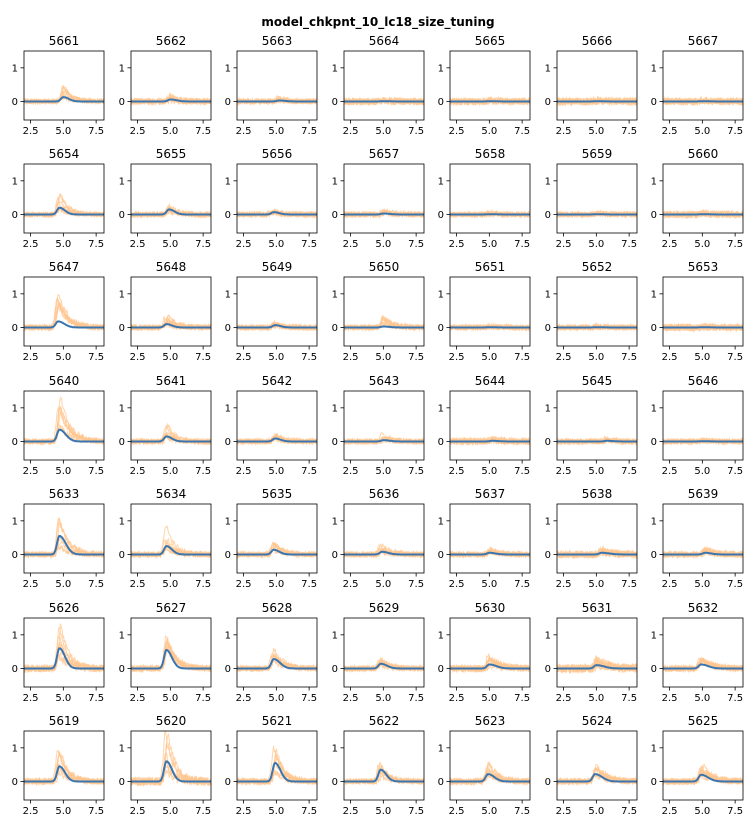  Describe the element at coordinates (277, 494) in the screenshot. I see `panel-title: 5635` at that location.